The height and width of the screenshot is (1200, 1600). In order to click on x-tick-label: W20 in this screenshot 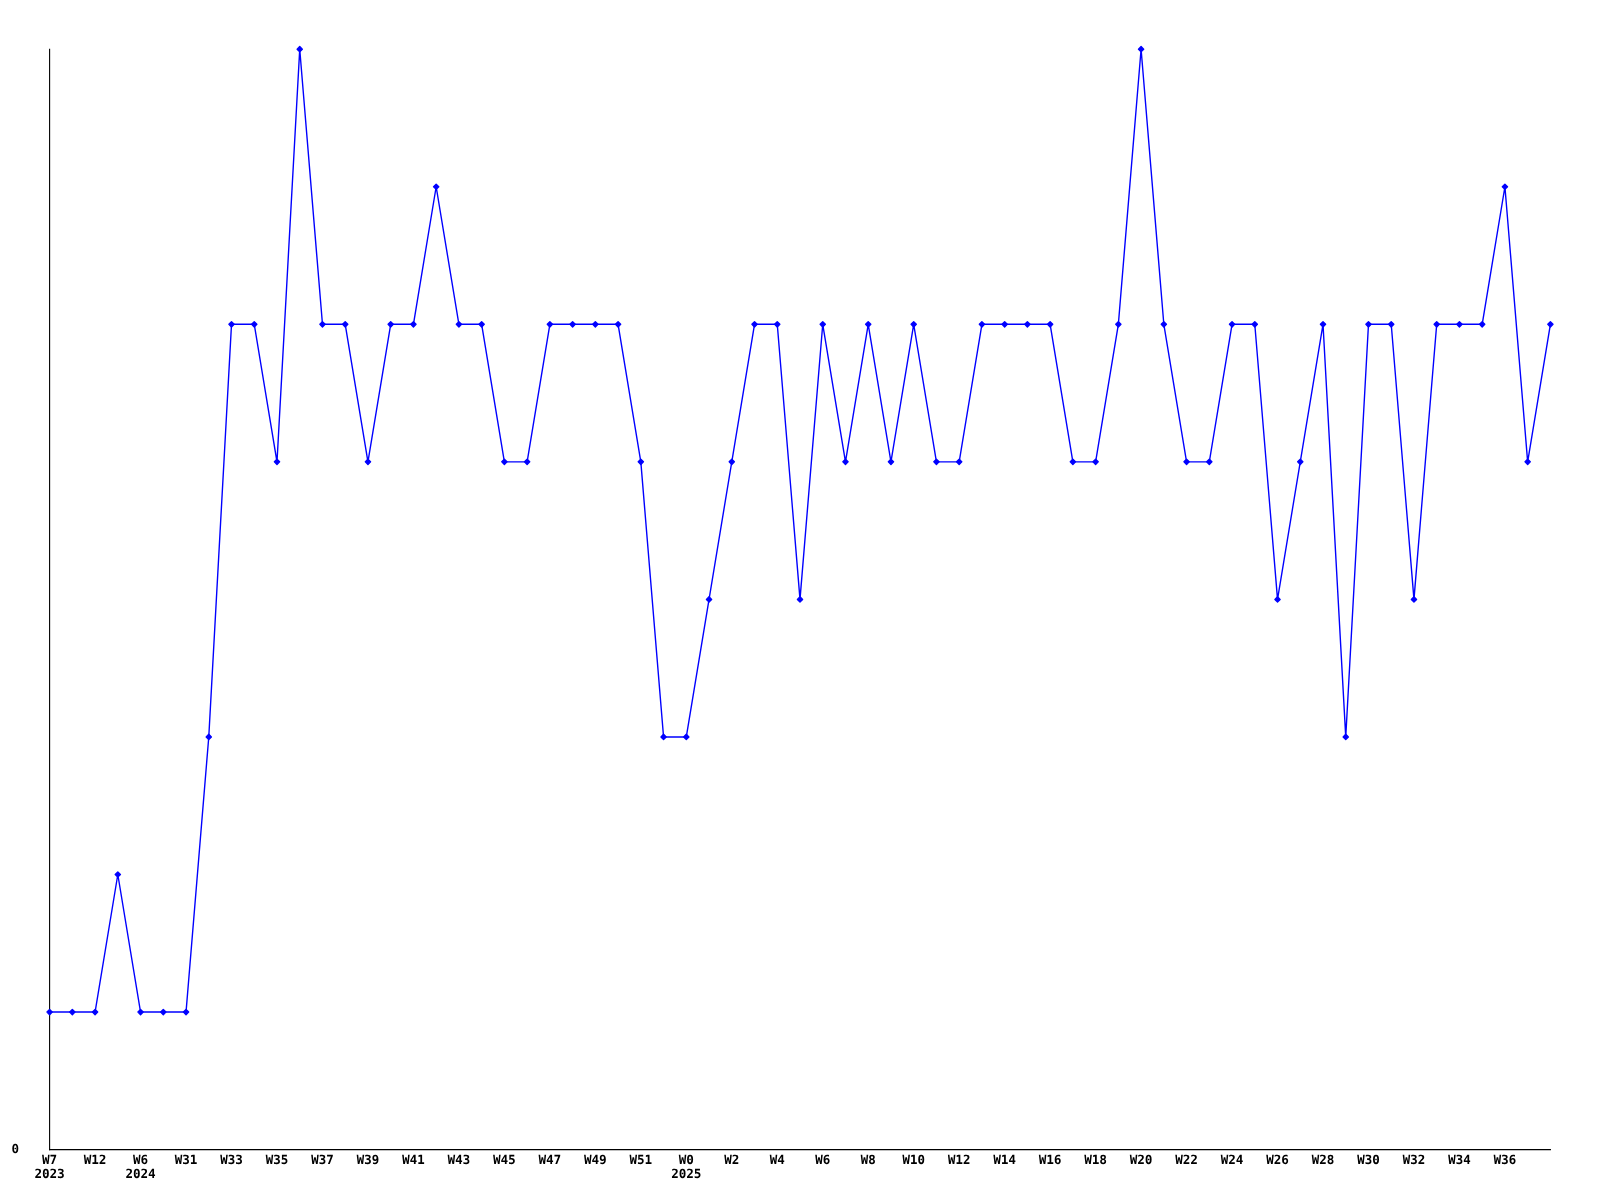, I will do `click(1140, 1159)`.